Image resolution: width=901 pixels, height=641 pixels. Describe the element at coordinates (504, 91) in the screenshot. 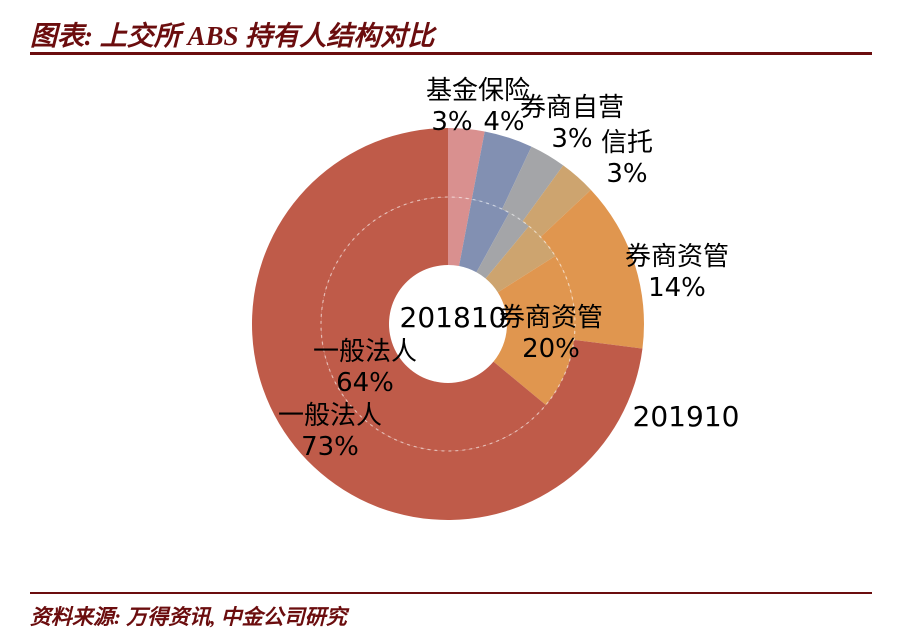

I see `label-insurance-name: 保险` at that location.